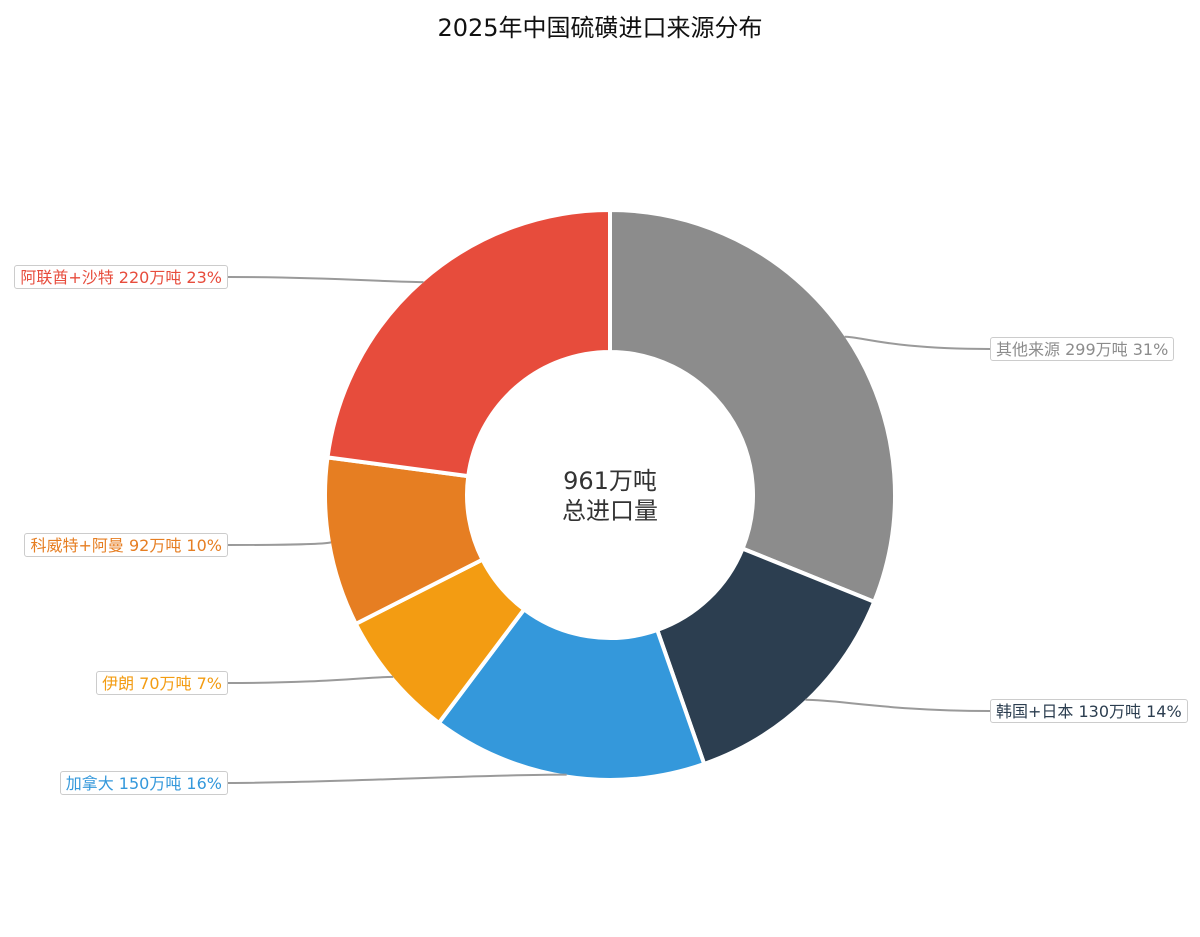 Image resolution: width=1200 pixels, height=937 pixels. Describe the element at coordinates (162, 683) in the screenshot. I see `data-label: 伊朗 70万吨 7%` at that location.